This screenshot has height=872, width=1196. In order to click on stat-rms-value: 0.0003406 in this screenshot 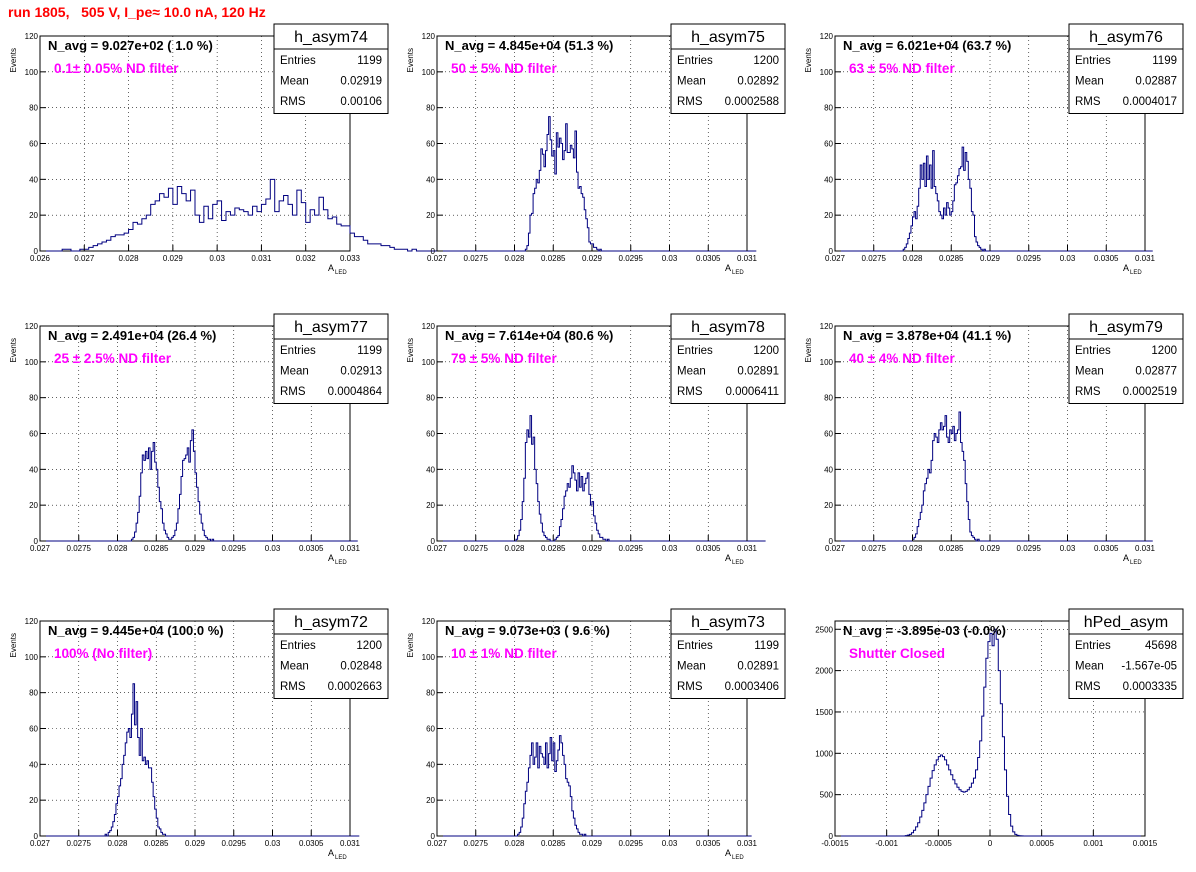, I will do `click(752, 687)`.